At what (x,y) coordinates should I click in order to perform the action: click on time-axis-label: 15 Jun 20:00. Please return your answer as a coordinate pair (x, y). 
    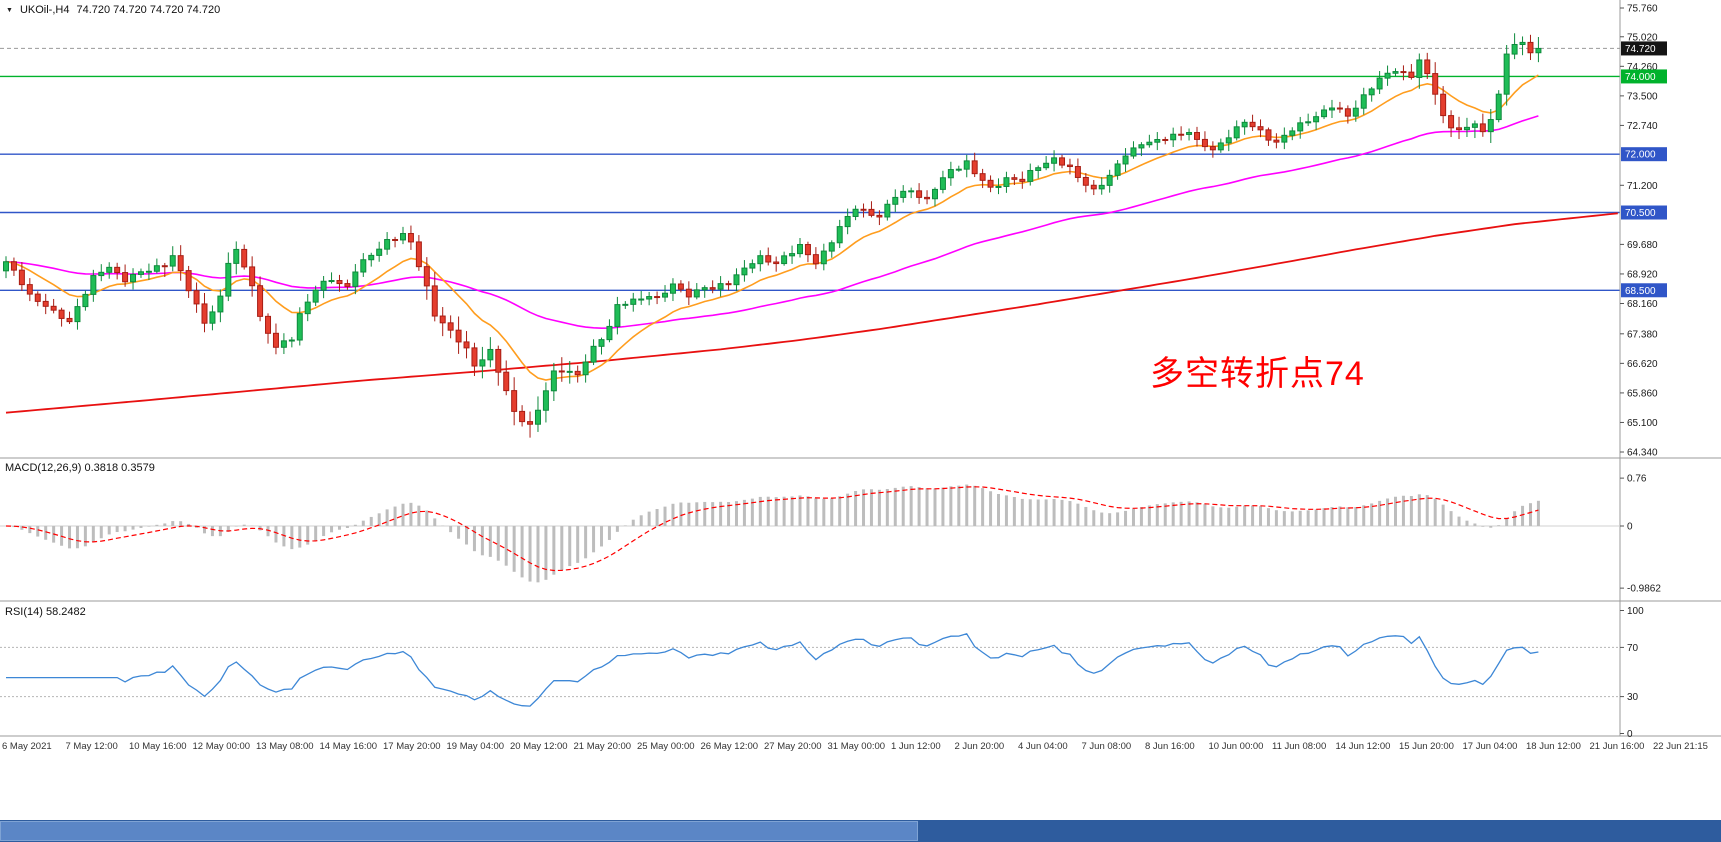
    Looking at the image, I should click on (1426, 746).